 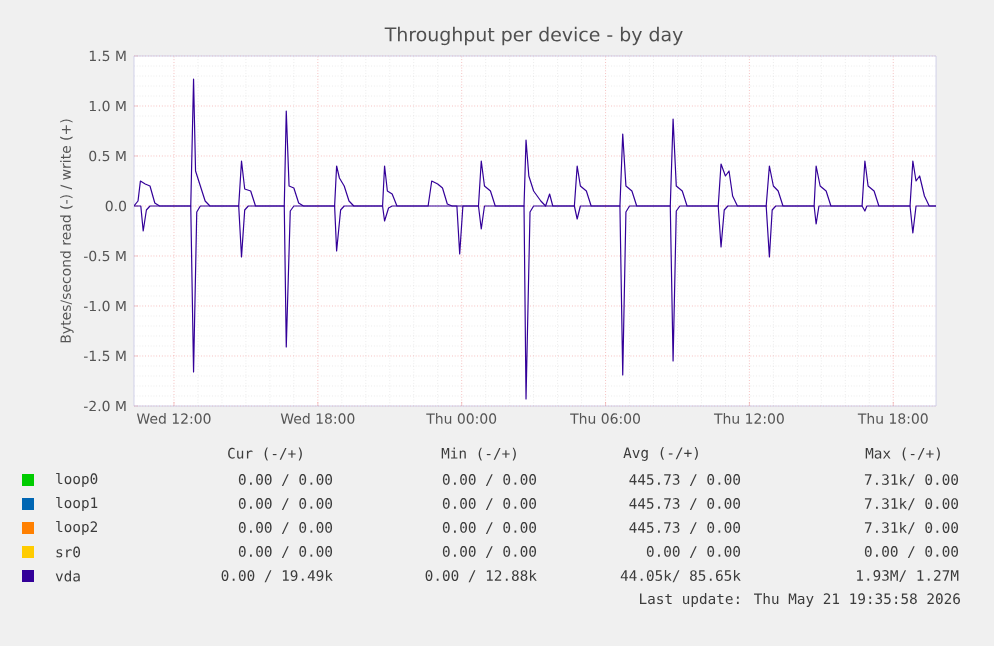 What do you see at coordinates (533, 36) in the screenshot?
I see `chart-title: Throughput per device - by day` at bounding box center [533, 36].